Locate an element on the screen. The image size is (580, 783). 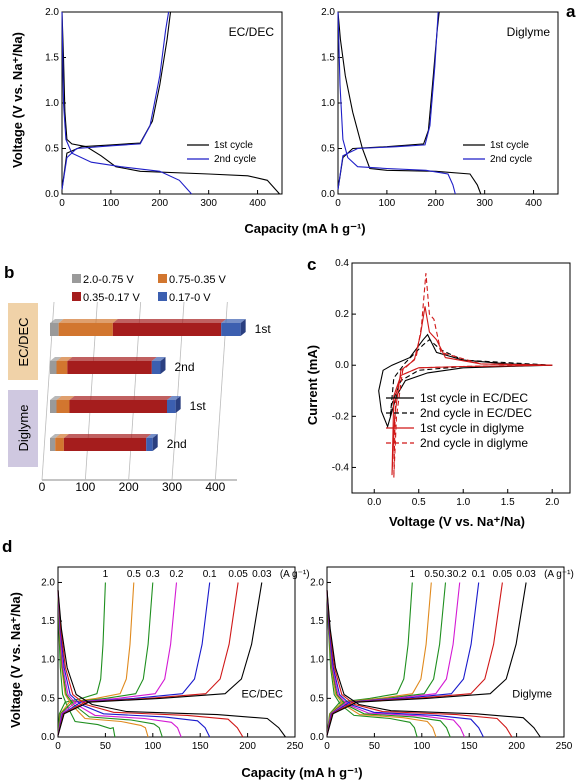
legend-entry: 1st cycle in diglyme is located at coordinates (472, 428).